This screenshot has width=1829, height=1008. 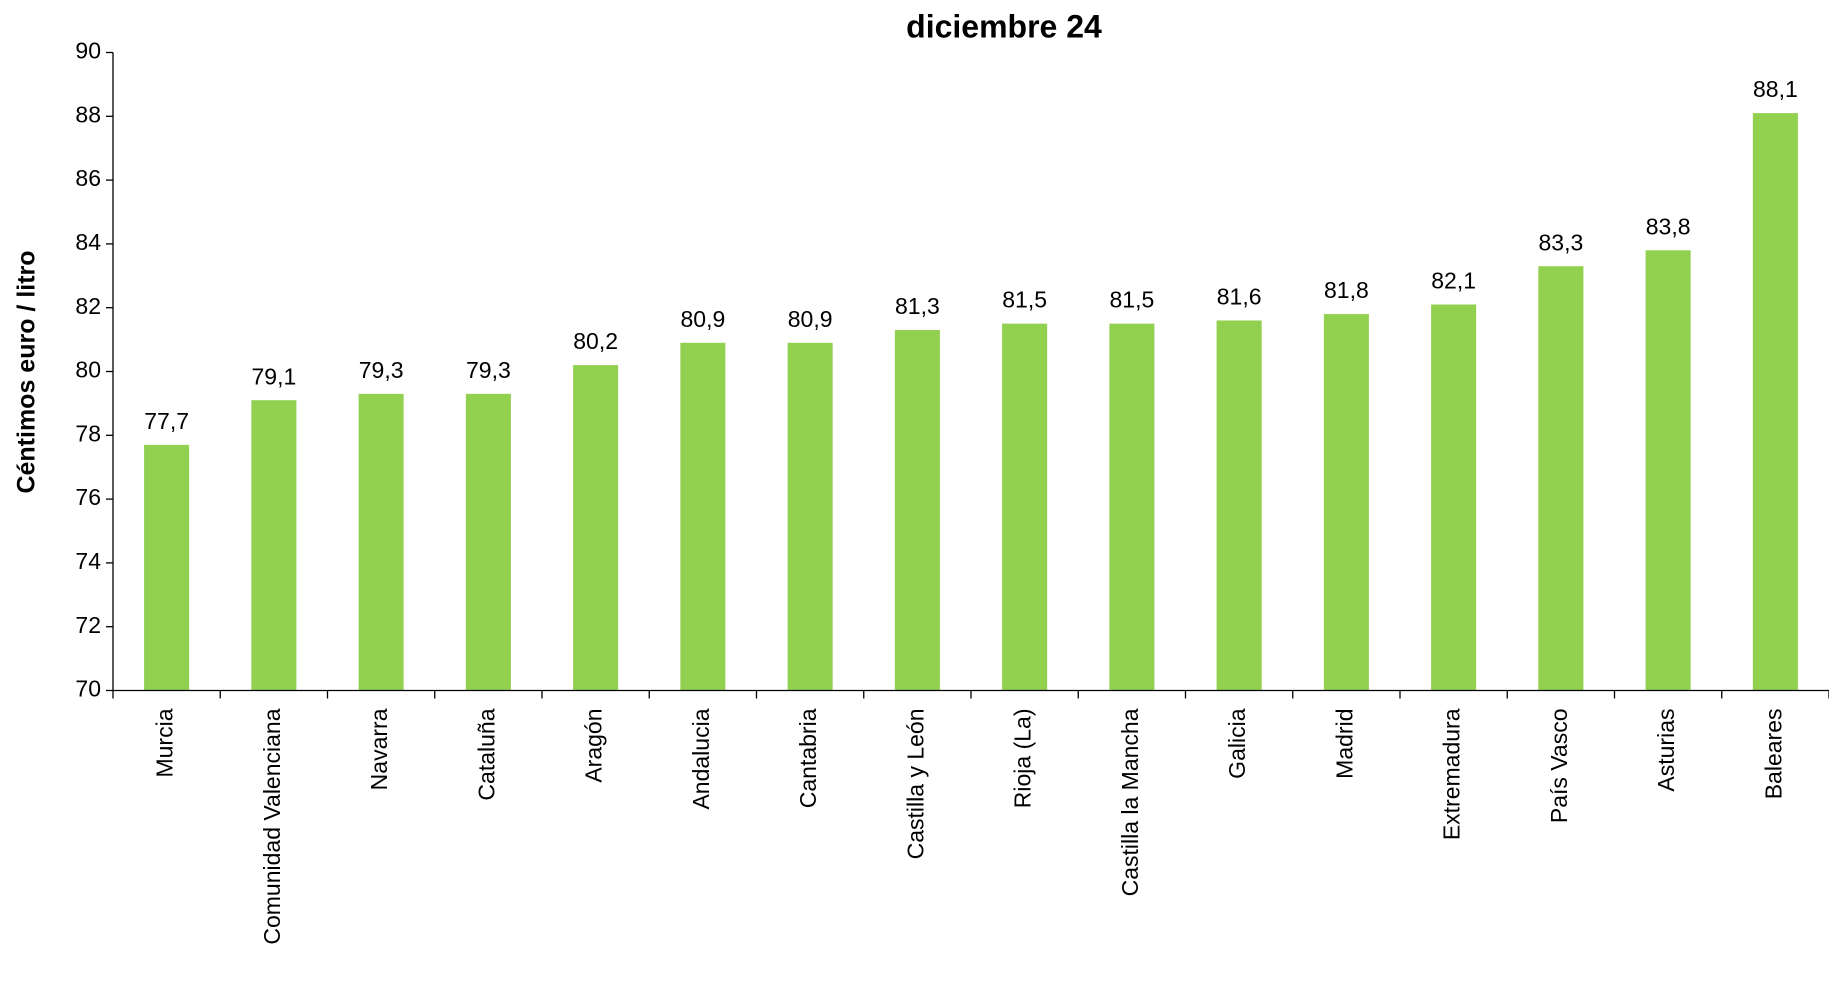 I want to click on x-tick-label: Madrid, so click(x=1344, y=744).